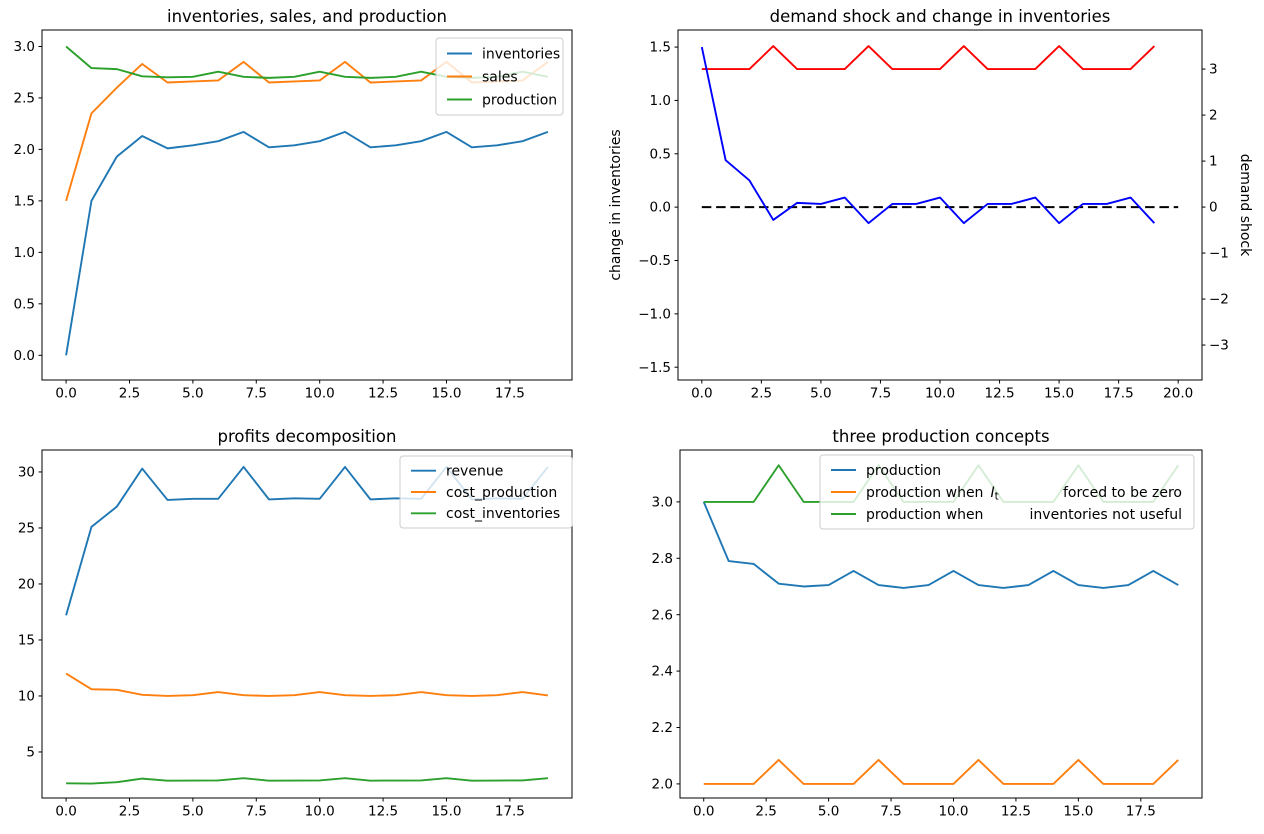  What do you see at coordinates (1219, 300) in the screenshot?
I see `y-tick-right-label: −2` at bounding box center [1219, 300].